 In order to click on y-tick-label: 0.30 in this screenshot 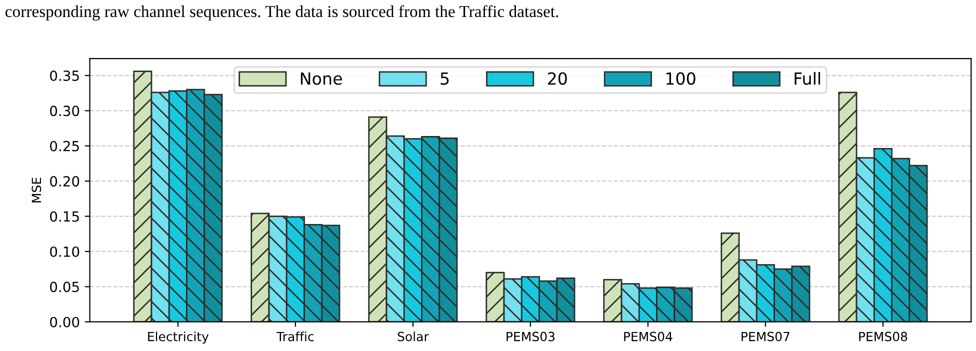, I will do `click(65, 111)`.